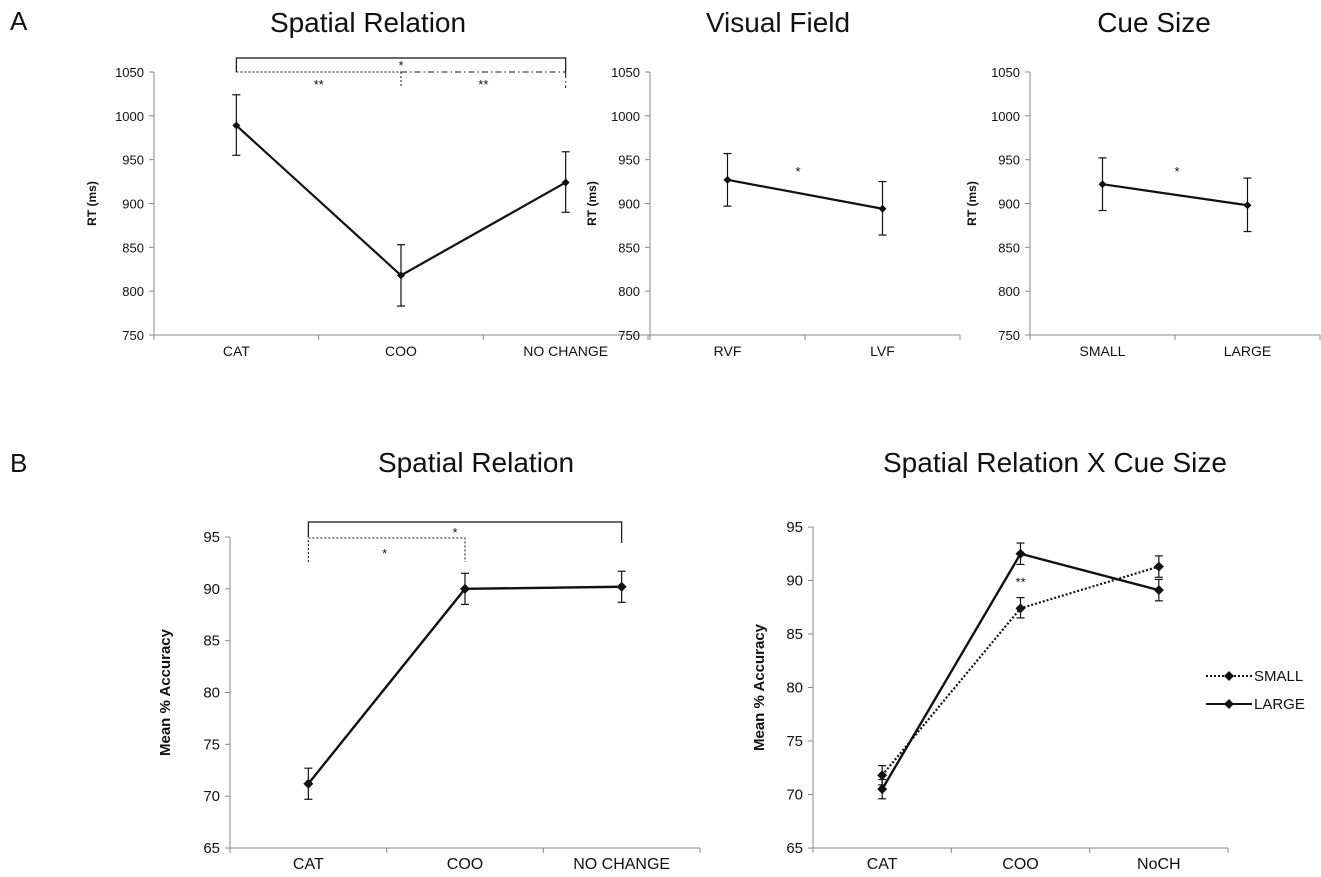  I want to click on chart0-y-axis-label: RT (ms), so click(92, 203).